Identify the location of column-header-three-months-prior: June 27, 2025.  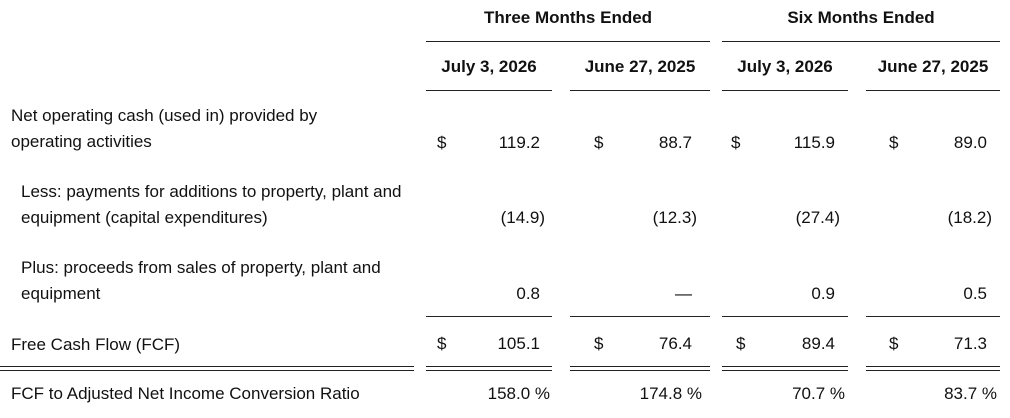
(640, 66).